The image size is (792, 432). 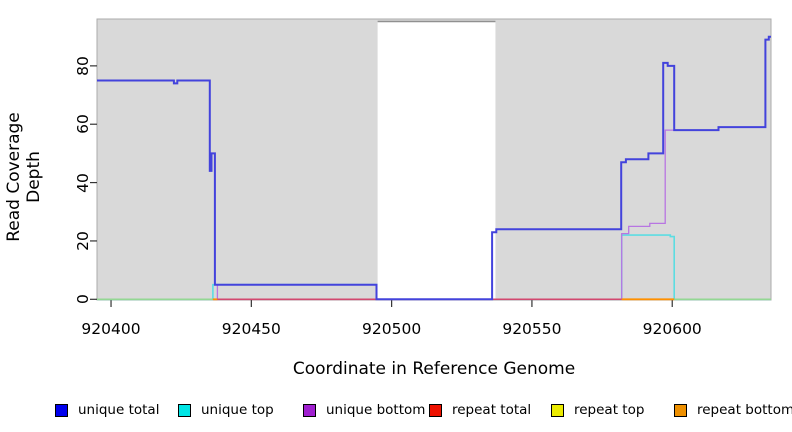 I want to click on repeat-top-swatch-icon, so click(x=557, y=410).